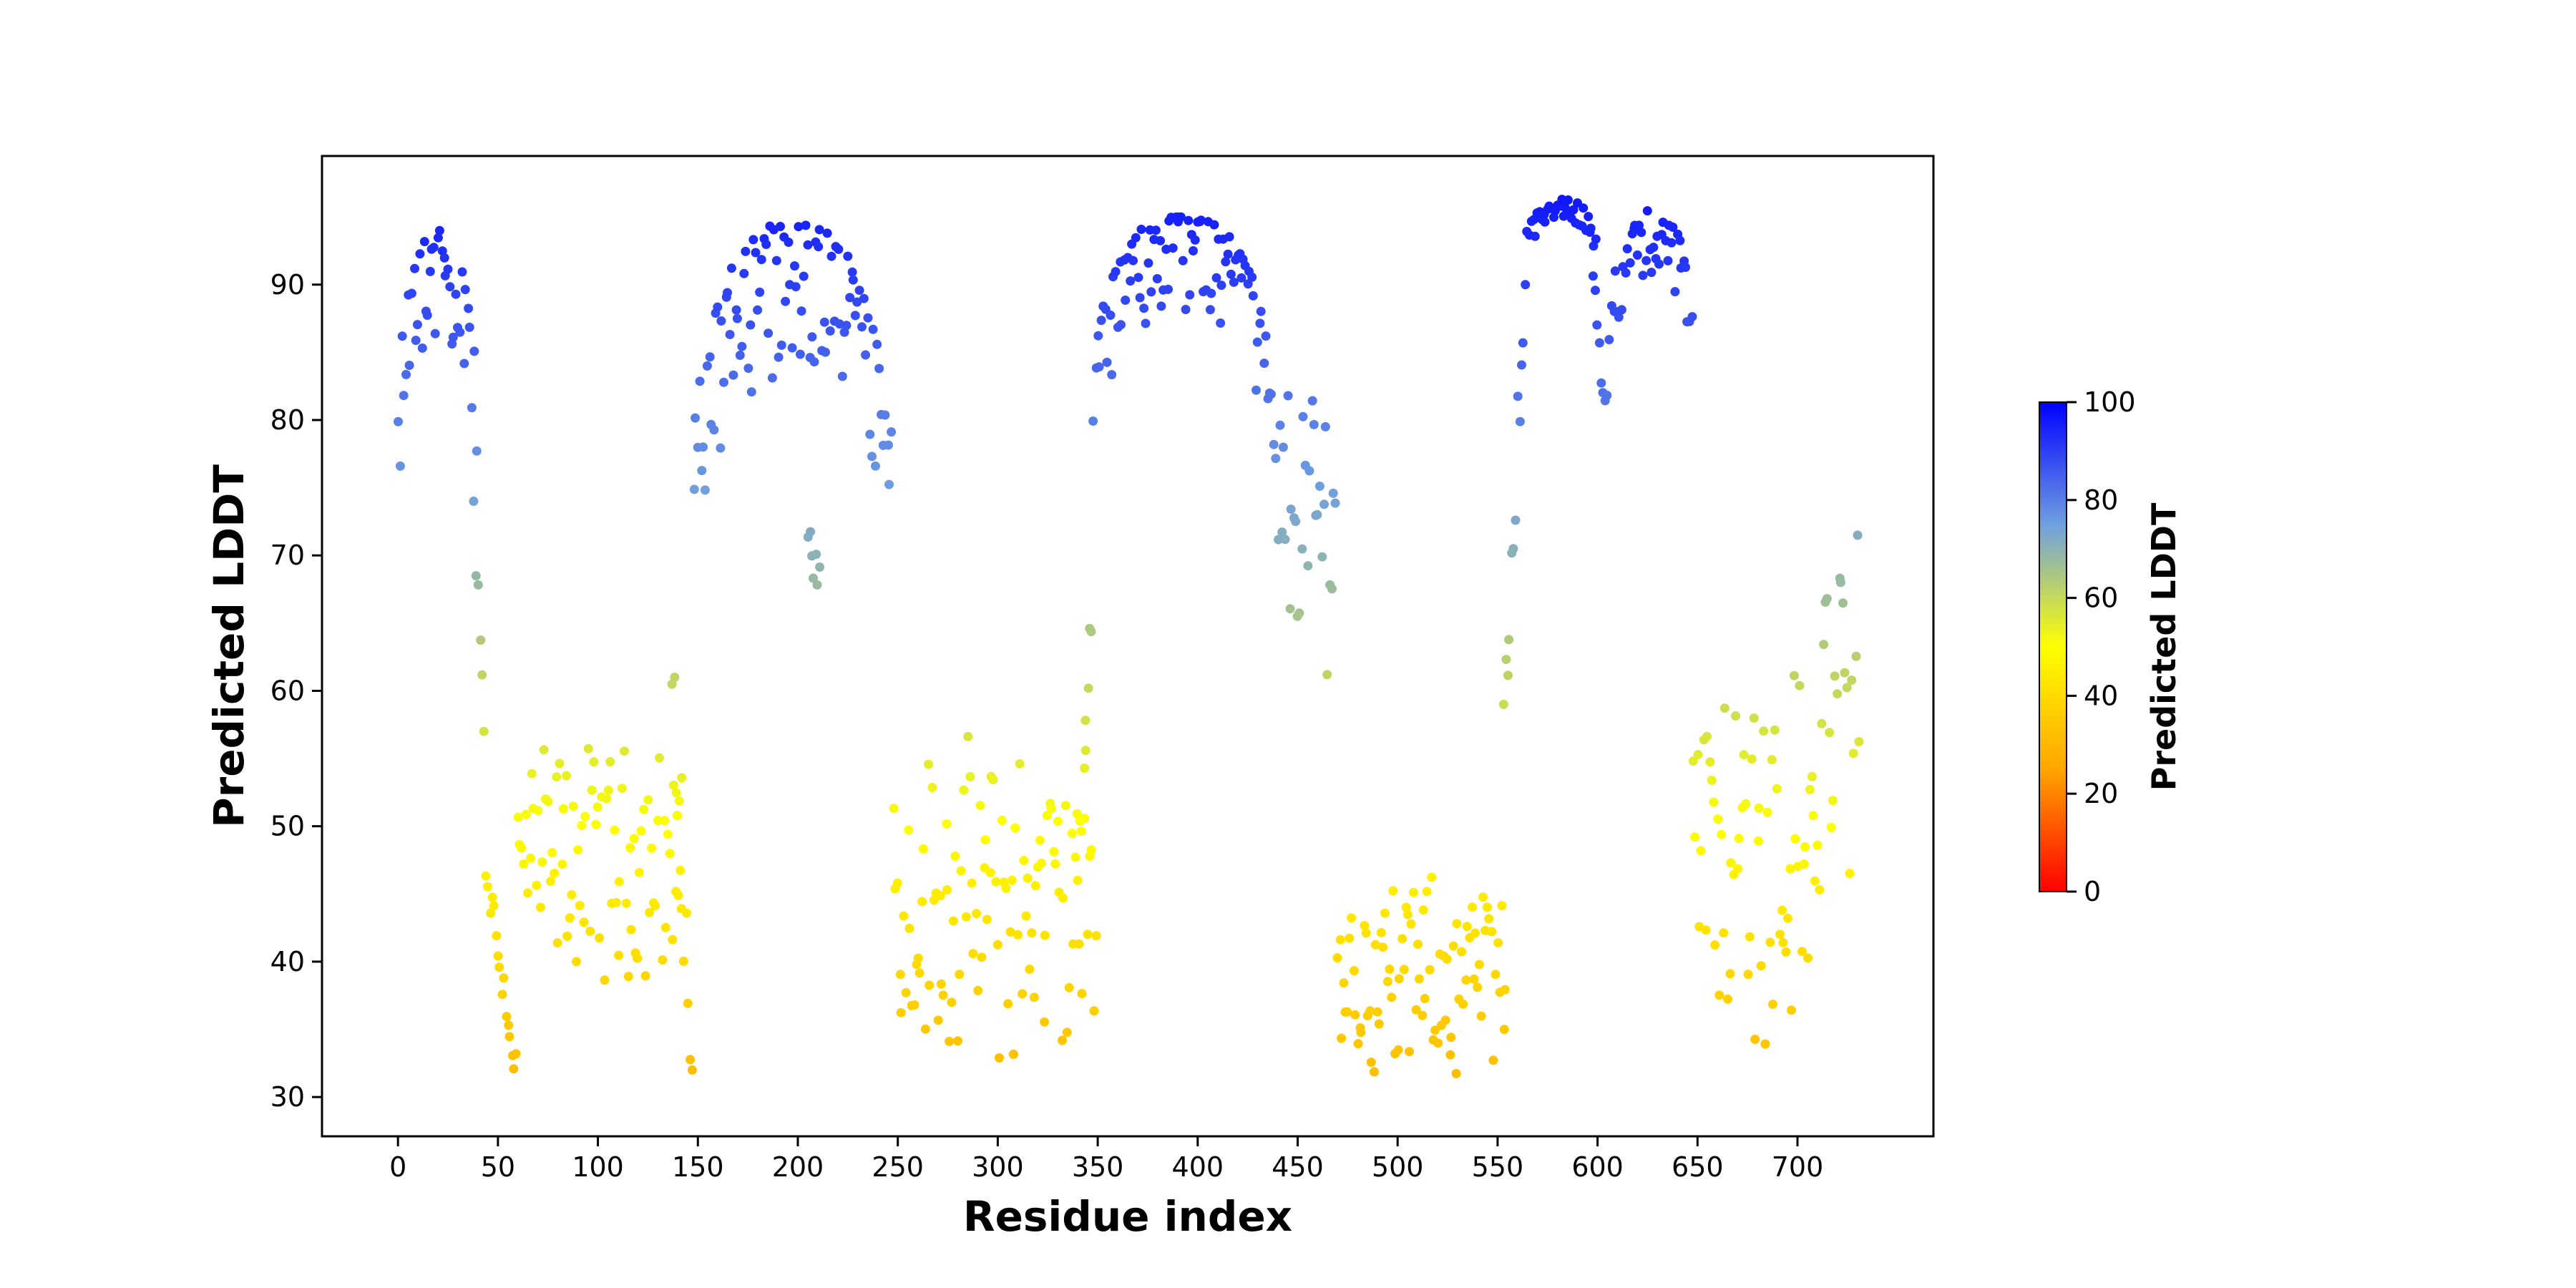 The image size is (2576, 1288). Describe the element at coordinates (287, 690) in the screenshot. I see `y-tick-label: 60` at that location.